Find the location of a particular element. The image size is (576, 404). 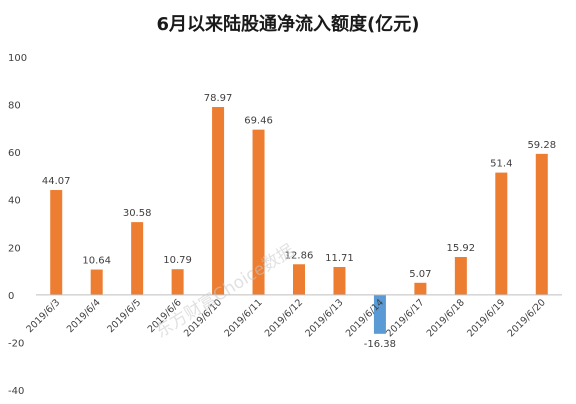

x-tick-label: 2019/6/17 is located at coordinates (405, 318).